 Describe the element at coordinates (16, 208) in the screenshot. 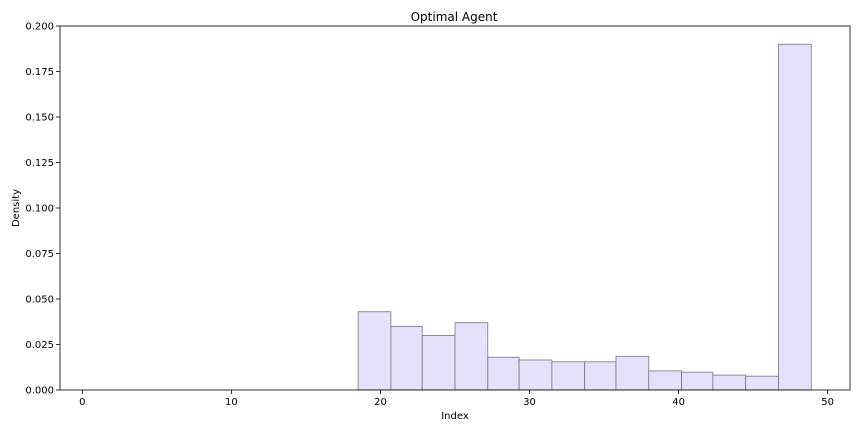

I see `y-axis-label: Density` at that location.